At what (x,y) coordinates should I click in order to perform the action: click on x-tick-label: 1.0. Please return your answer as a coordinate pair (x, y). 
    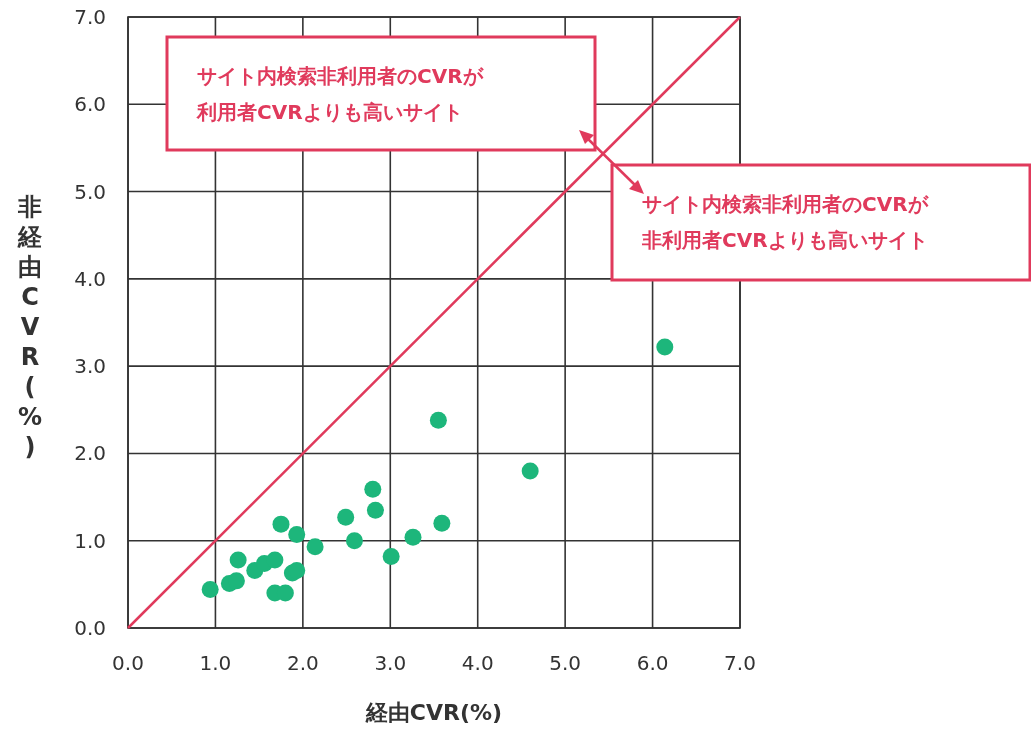
    Looking at the image, I should click on (215, 663).